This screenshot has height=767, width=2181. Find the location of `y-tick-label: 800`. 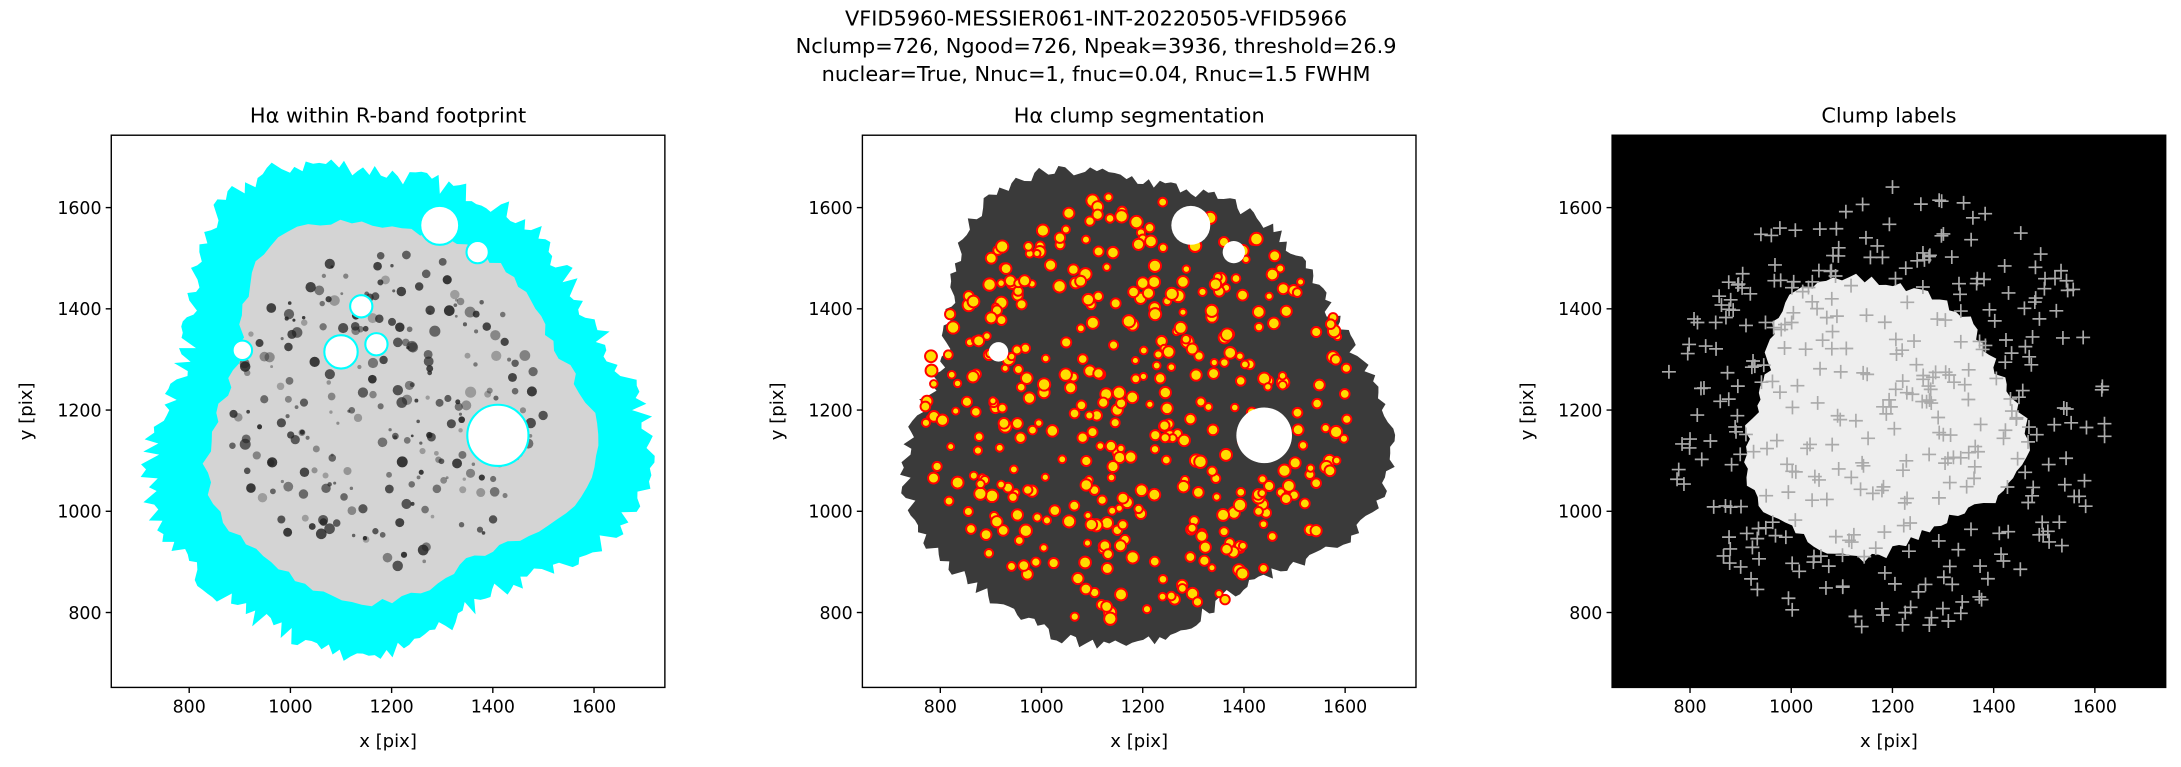

y-tick-label: 800 is located at coordinates (84, 614).